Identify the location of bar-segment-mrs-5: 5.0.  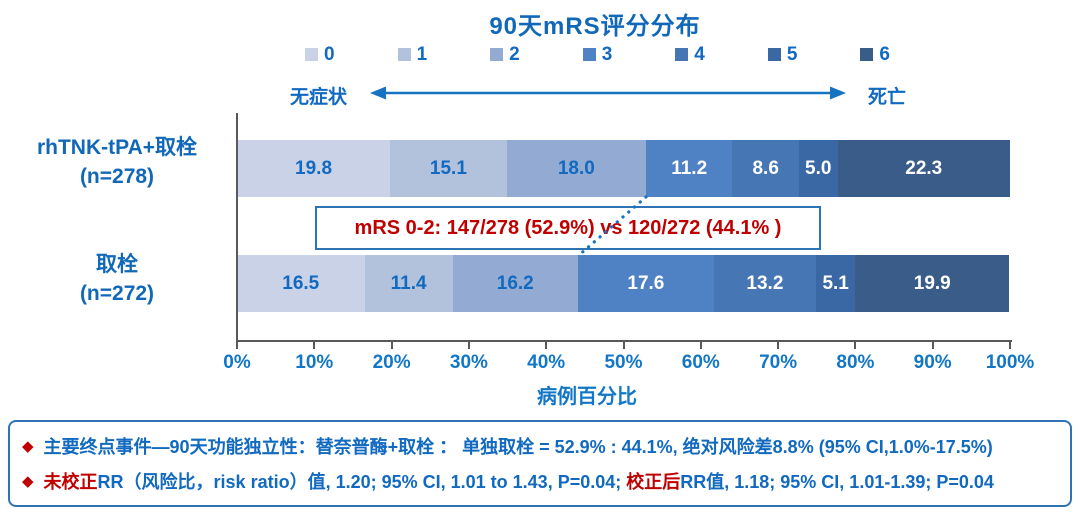
(818, 168).